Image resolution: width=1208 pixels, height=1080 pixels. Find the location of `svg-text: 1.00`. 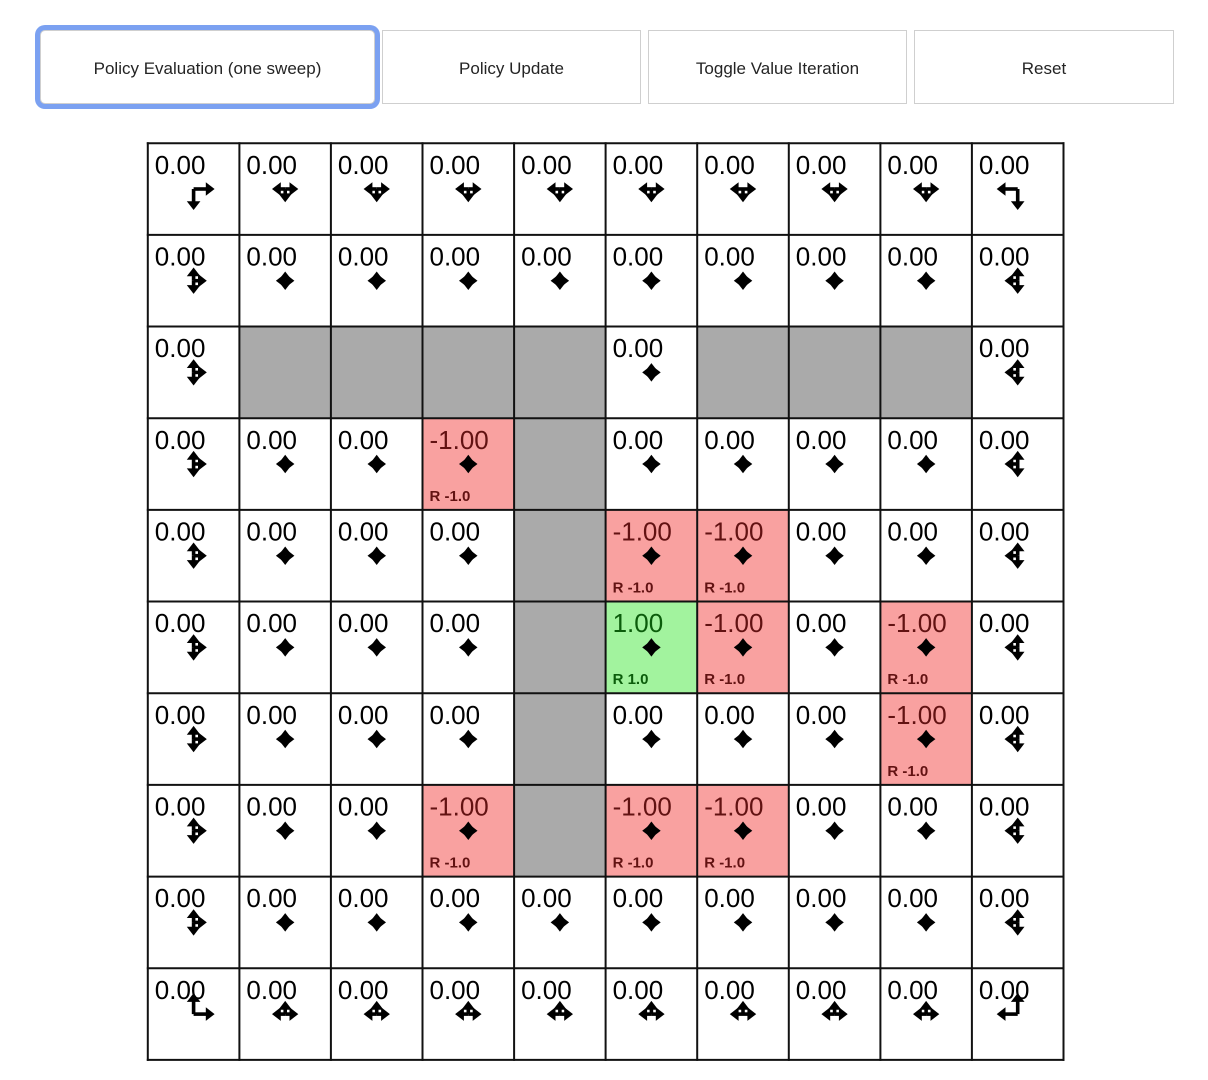

svg-text: 1.00 is located at coordinates (638, 623).